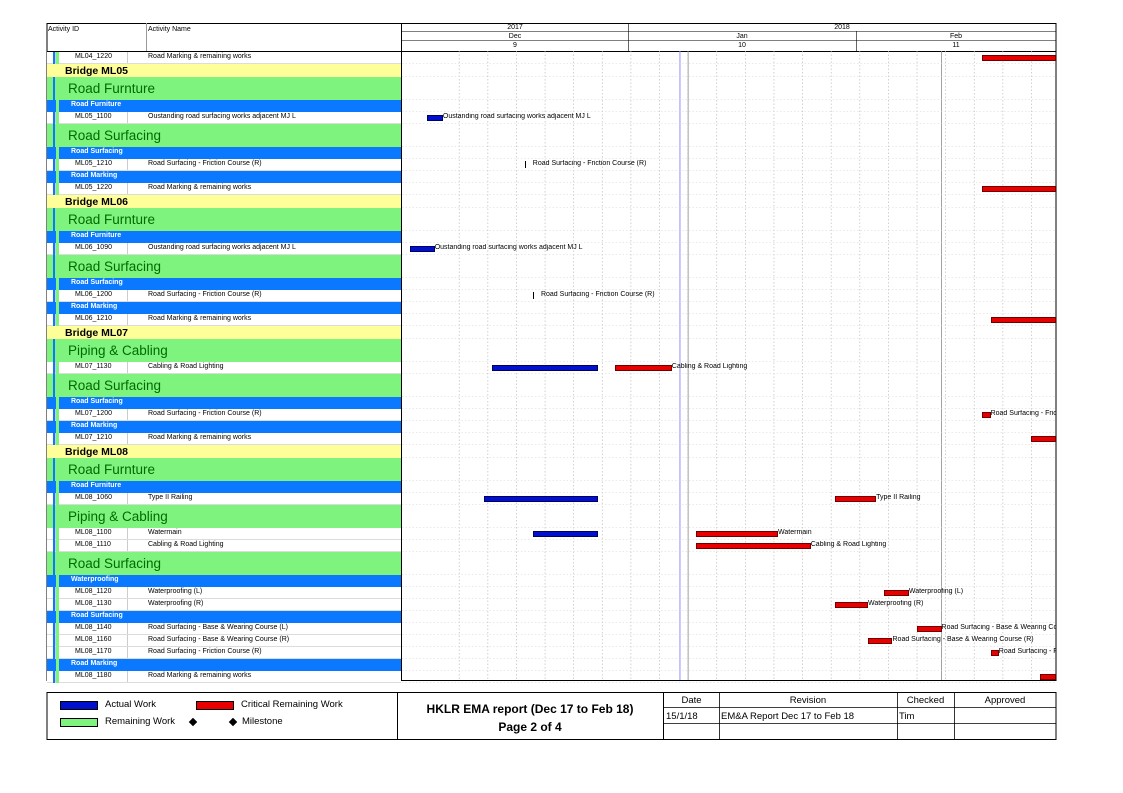  What do you see at coordinates (93, 651) in the screenshot?
I see `activity-id: ML08_1170` at bounding box center [93, 651].